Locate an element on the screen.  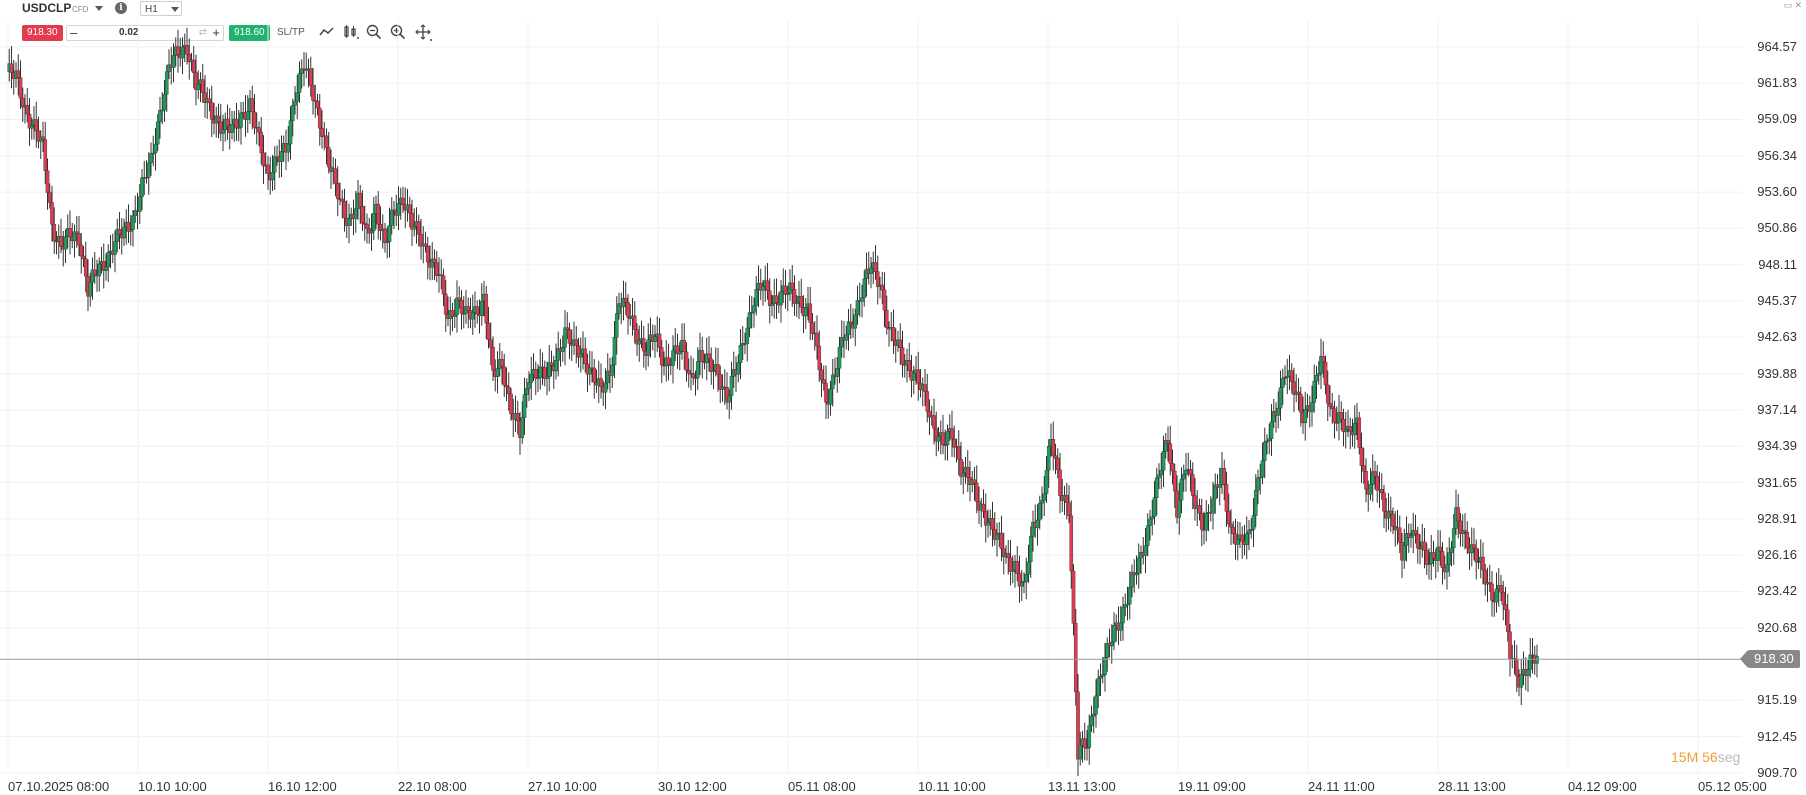
line-chart-icon is located at coordinates (327, 32).